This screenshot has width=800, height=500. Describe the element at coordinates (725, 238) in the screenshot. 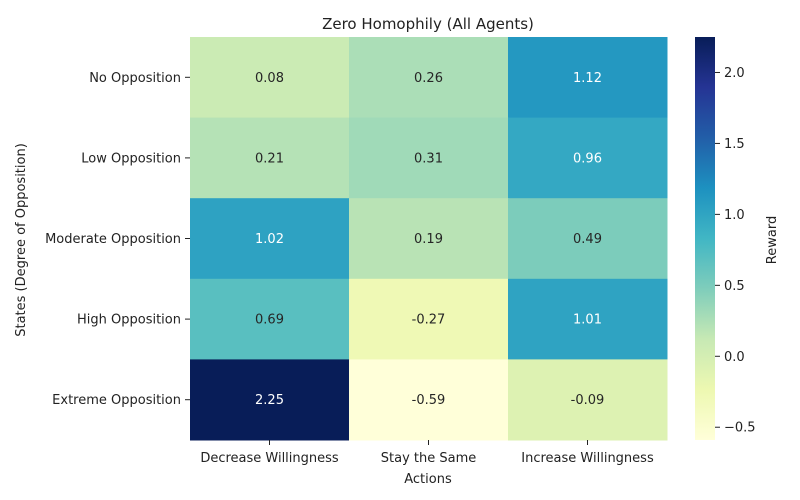

I see `colorbar: −0.5 0.0 0.5 1.0 1.5 2.0` at that location.